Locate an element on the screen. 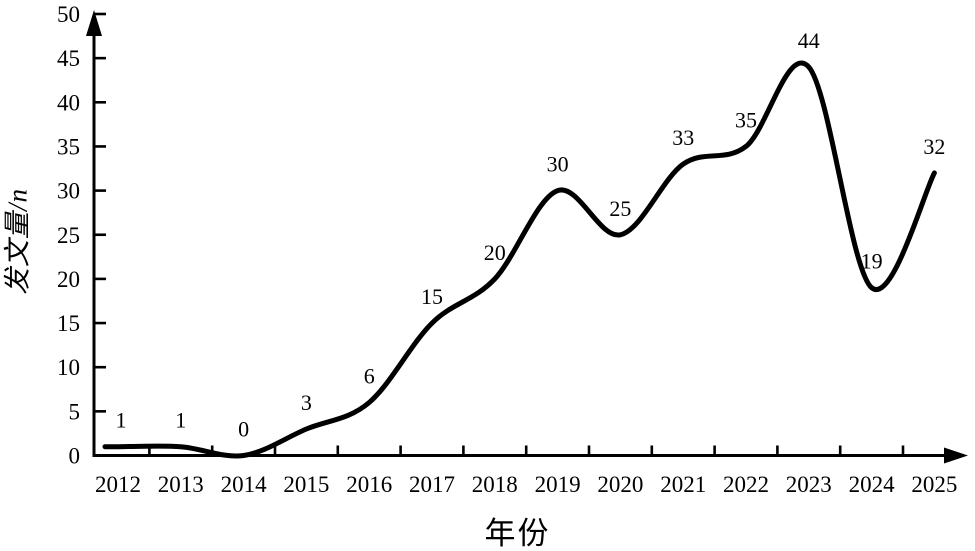  y-tick-label: 25 is located at coordinates (68, 235).